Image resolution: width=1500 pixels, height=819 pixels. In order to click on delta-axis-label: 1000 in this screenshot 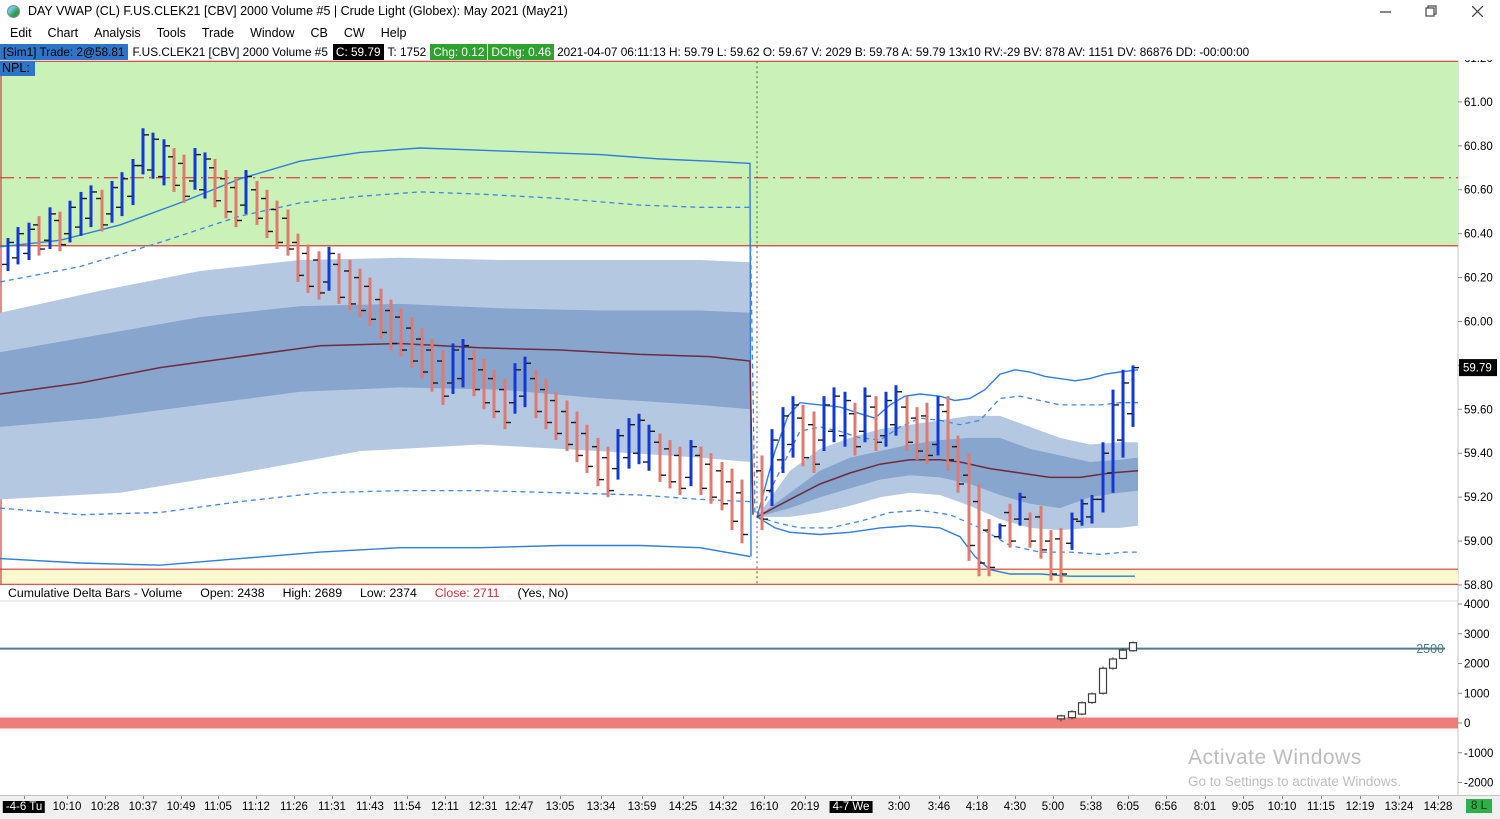, I will do `click(1477, 694)`.